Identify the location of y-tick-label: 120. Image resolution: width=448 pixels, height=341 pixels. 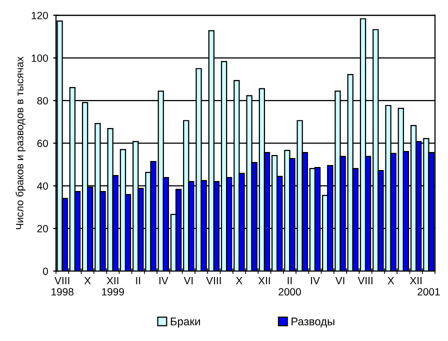
(40, 16).